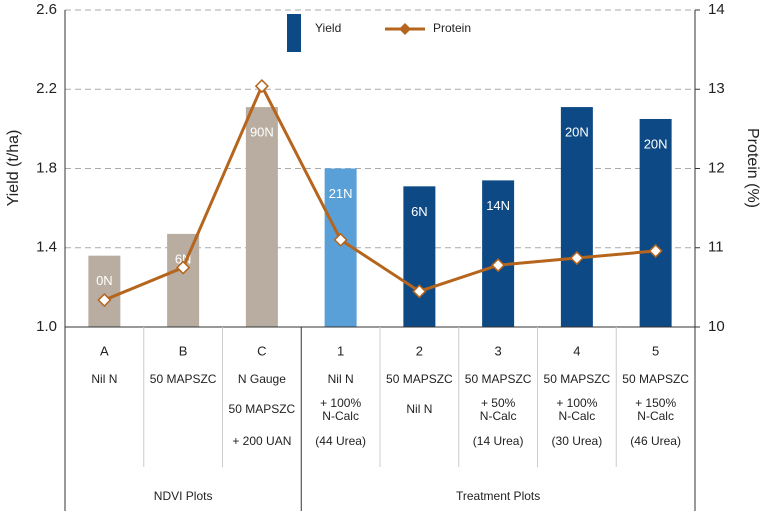 Image resolution: width=764 pixels, height=511 pixels. I want to click on bar-label: 0N, so click(104, 280).